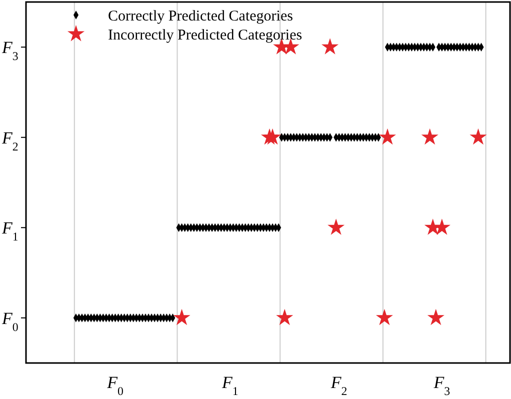 Image resolution: width=511 pixels, height=399 pixels. What do you see at coordinates (201, 16) in the screenshot?
I see `legend-label: Correctly Predicted Categories` at bounding box center [201, 16].